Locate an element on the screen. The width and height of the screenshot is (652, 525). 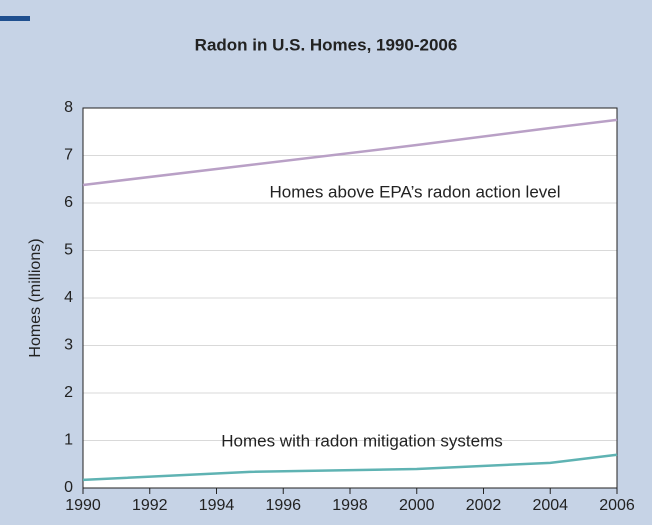
y-tick-label: 0 is located at coordinates (68, 487).